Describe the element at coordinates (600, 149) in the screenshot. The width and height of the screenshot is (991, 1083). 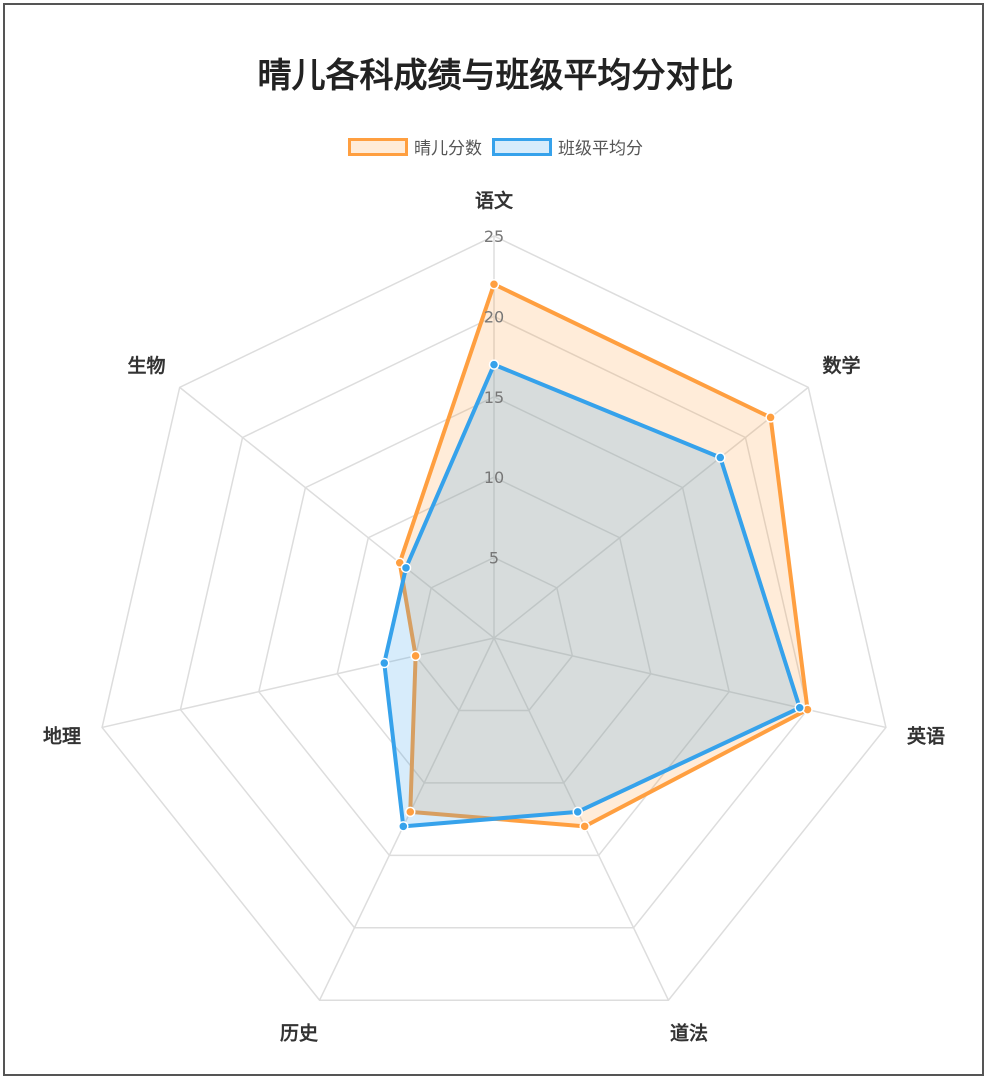
I see `legend-label-class-average: 班级平均分` at that location.